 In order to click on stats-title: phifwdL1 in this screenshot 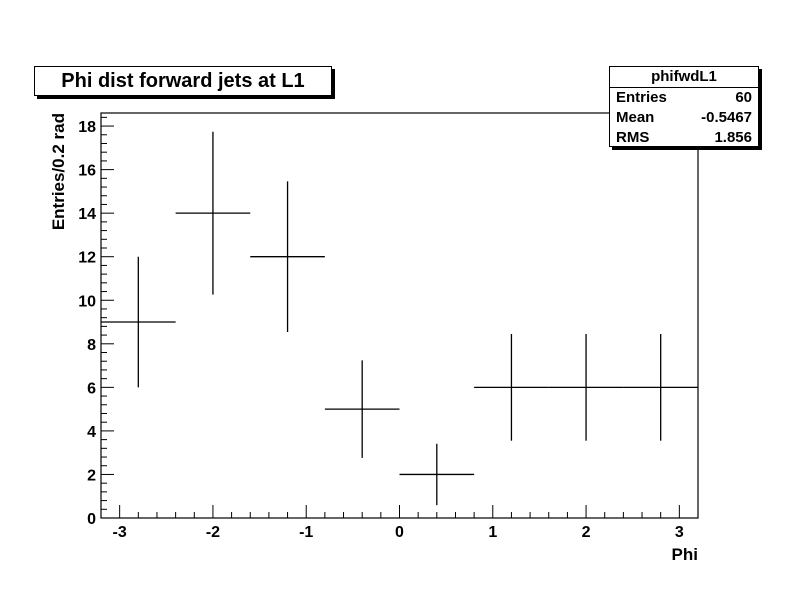, I will do `click(684, 77)`.